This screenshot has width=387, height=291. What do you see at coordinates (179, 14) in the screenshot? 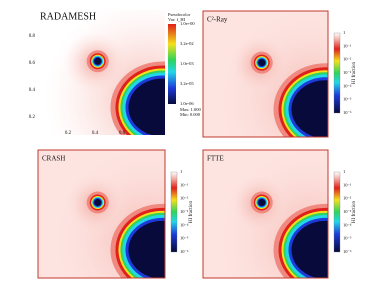
I see `legend-title: Pseudocolor` at bounding box center [179, 14].